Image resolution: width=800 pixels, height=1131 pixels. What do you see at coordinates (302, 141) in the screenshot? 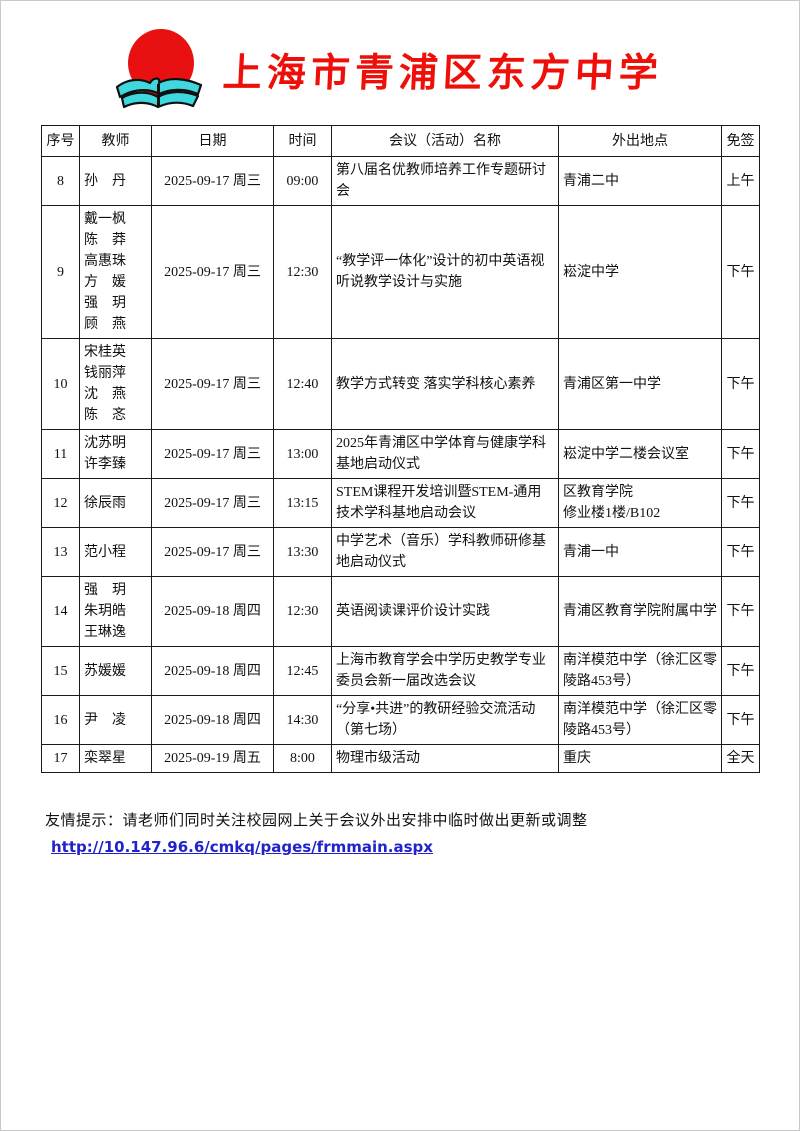
I see `header-time: 时间` at bounding box center [302, 141].